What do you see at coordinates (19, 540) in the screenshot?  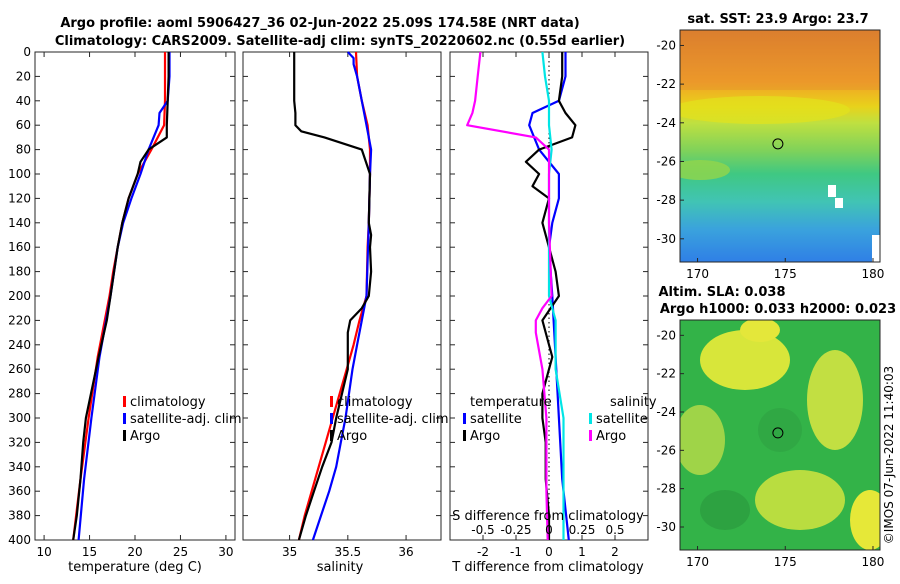 I see `y-tick-label: 400` at bounding box center [19, 540].